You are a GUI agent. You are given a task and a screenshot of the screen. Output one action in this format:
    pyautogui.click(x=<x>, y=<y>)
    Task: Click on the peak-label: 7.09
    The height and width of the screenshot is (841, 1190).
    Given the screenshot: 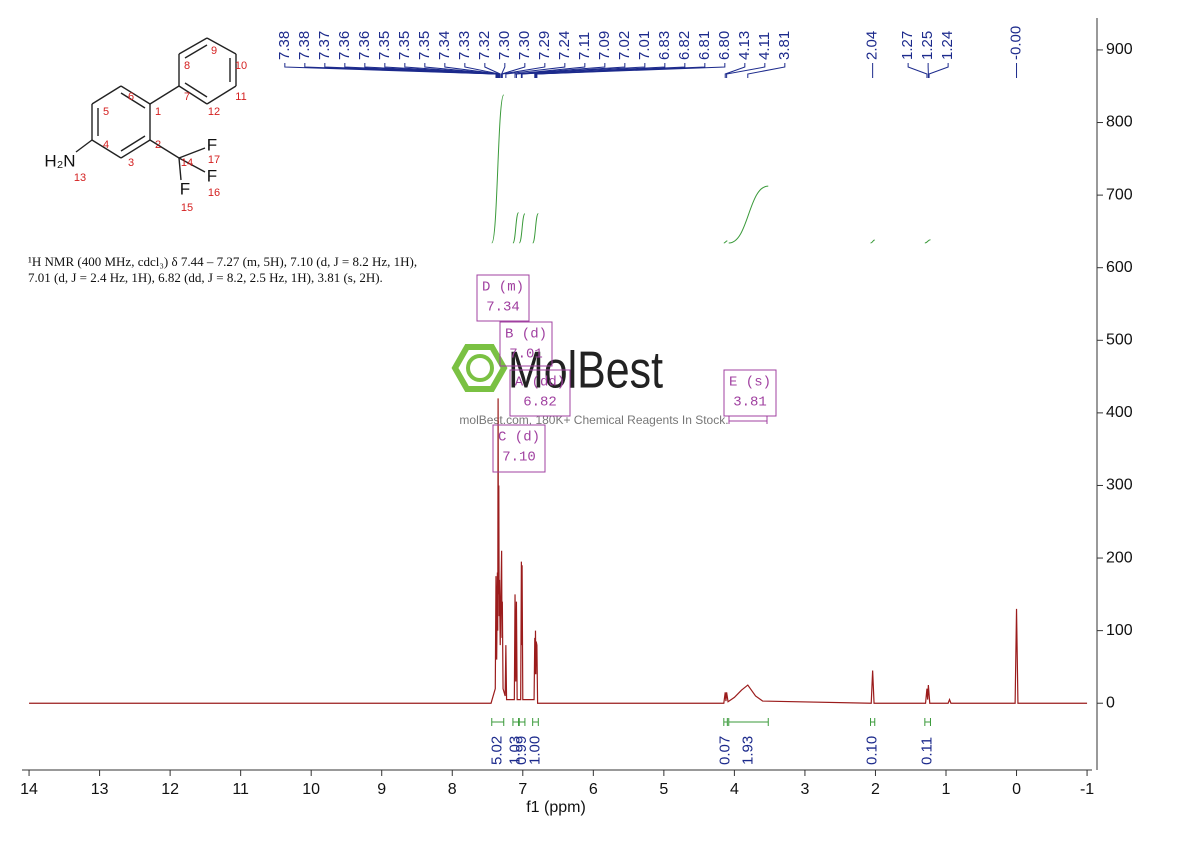 What is the action you would take?
    pyautogui.click(x=604, y=45)
    